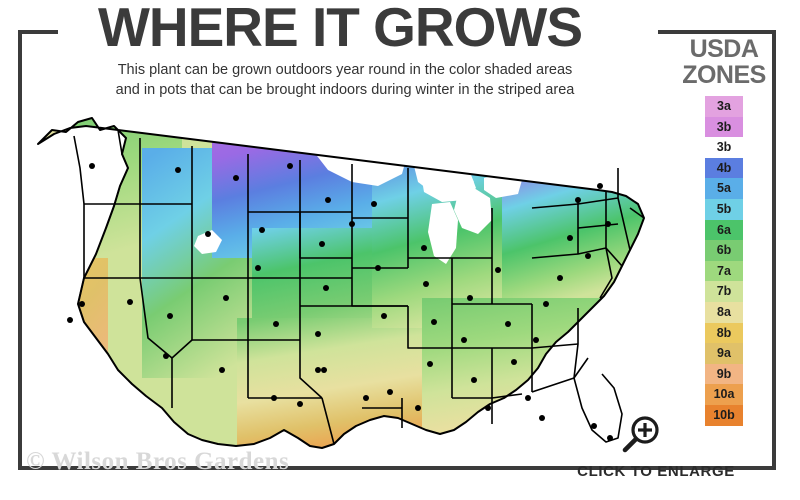  Describe the element at coordinates (724, 49) in the screenshot. I see `legend-title-line-1: USDA` at that location.